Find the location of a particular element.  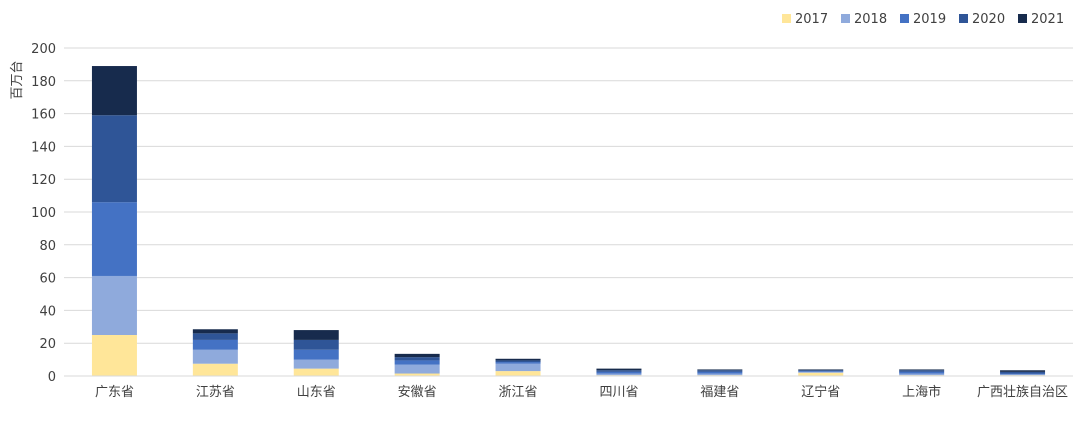

y-tick-label: 160 is located at coordinates (43, 115).